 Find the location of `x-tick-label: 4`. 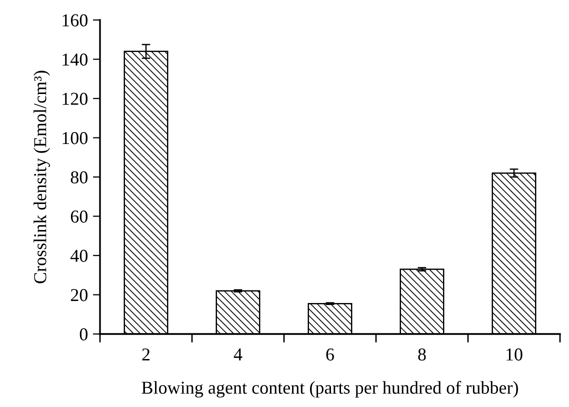

x-tick-label: 4 is located at coordinates (238, 354).